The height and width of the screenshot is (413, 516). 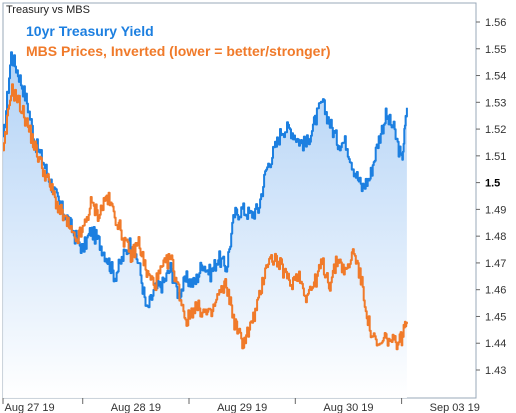 What do you see at coordinates (495, 50) in the screenshot?
I see `y-tick-label: 1.55` at bounding box center [495, 50].